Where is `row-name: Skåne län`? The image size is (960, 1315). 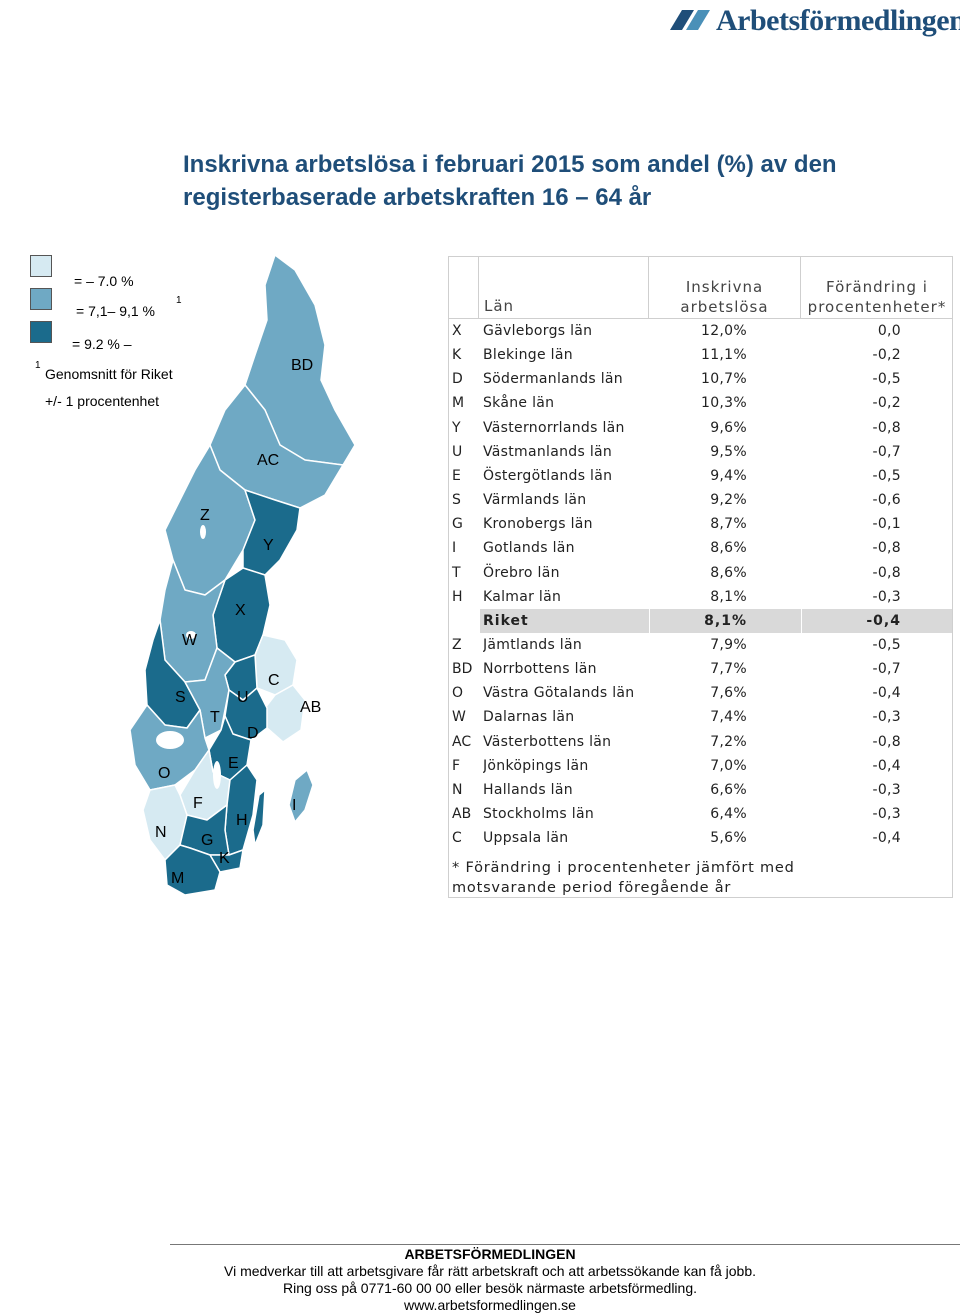 row-name: Skåne län is located at coordinates (519, 403).